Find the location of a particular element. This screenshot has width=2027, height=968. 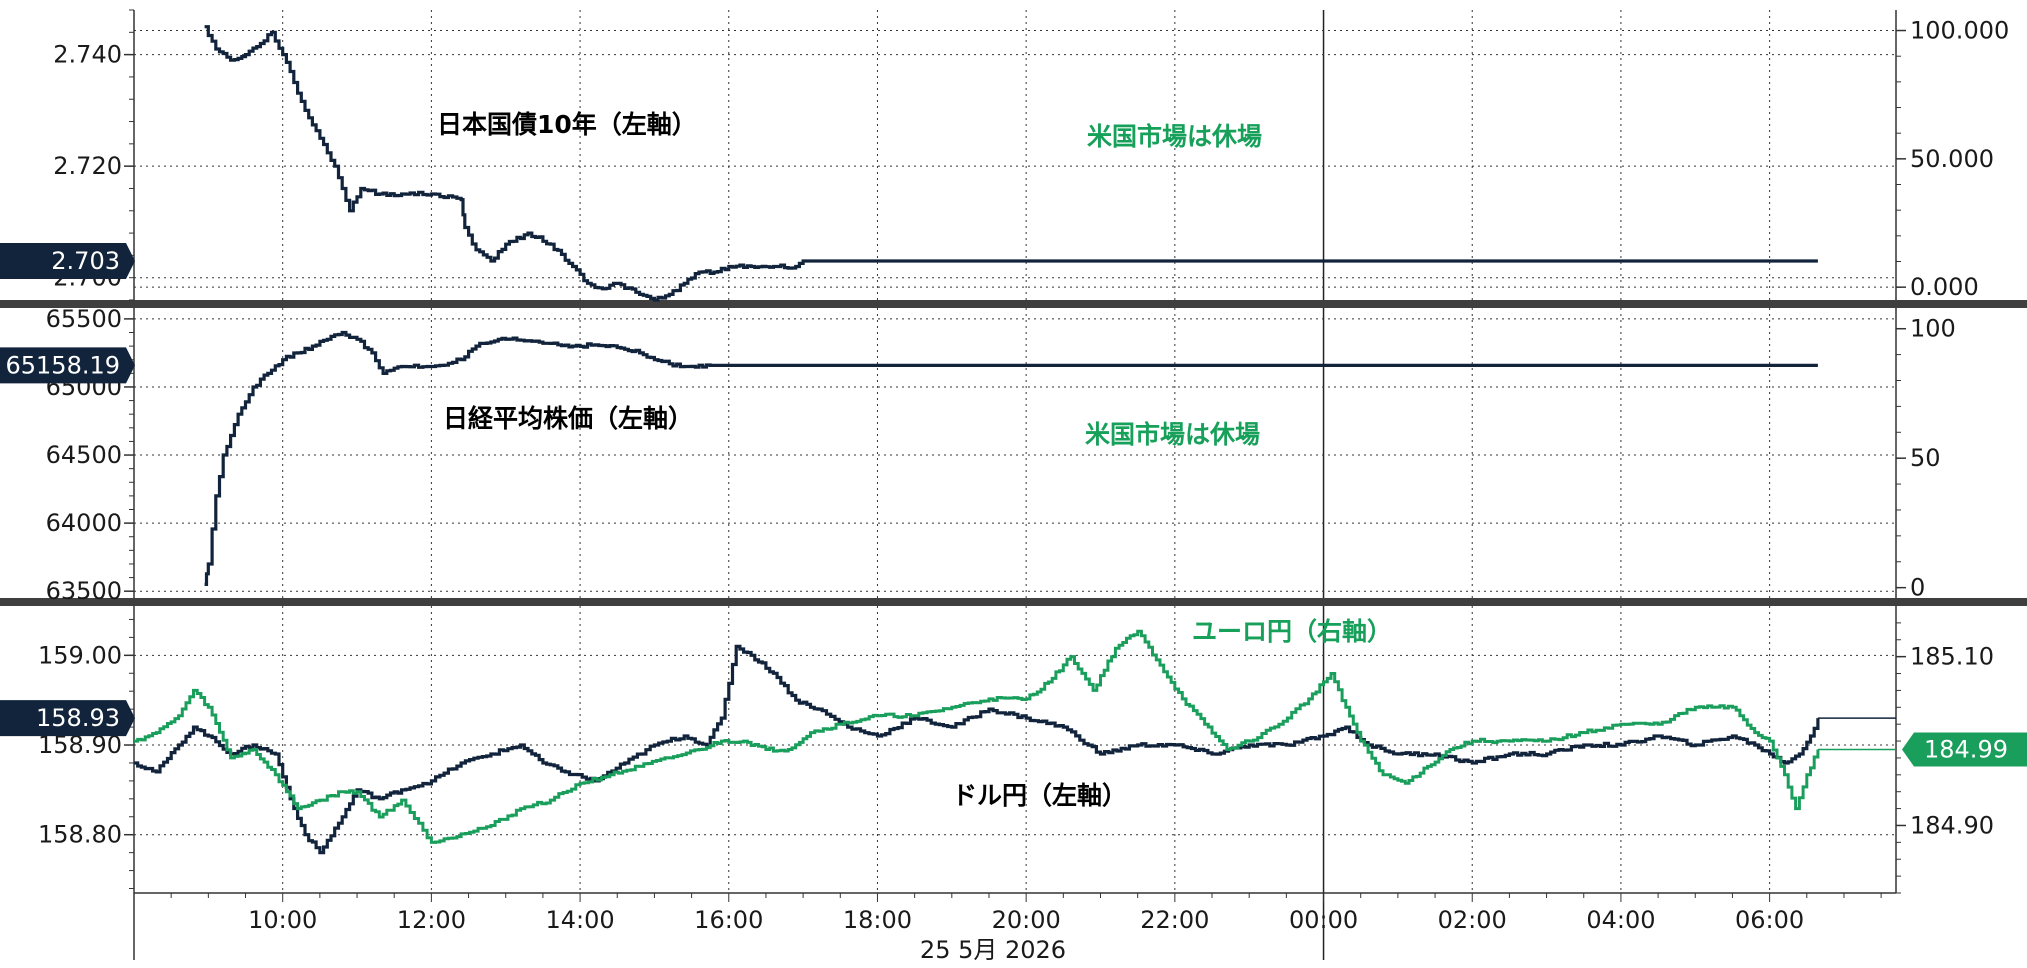

y-left-tick-label: 2.720 is located at coordinates (87, 166).